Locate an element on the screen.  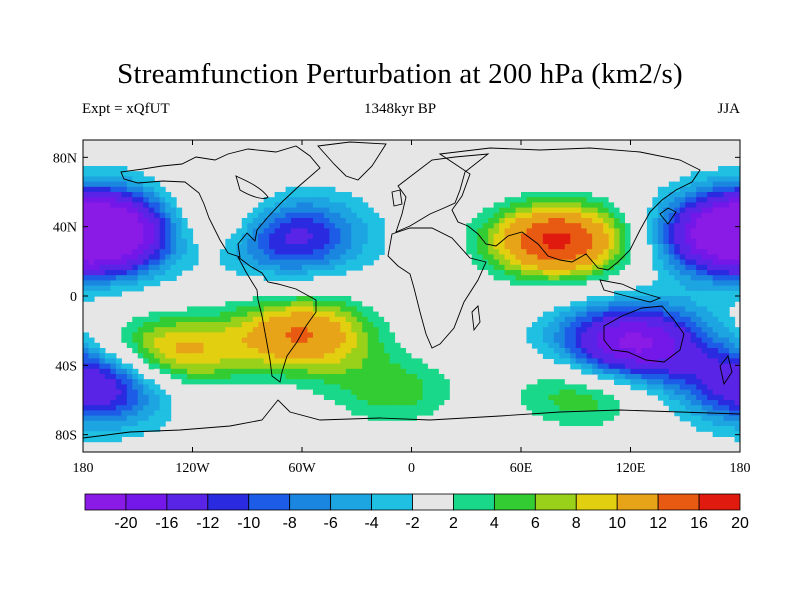
lon-tick-label: 120W is located at coordinates (192, 468).